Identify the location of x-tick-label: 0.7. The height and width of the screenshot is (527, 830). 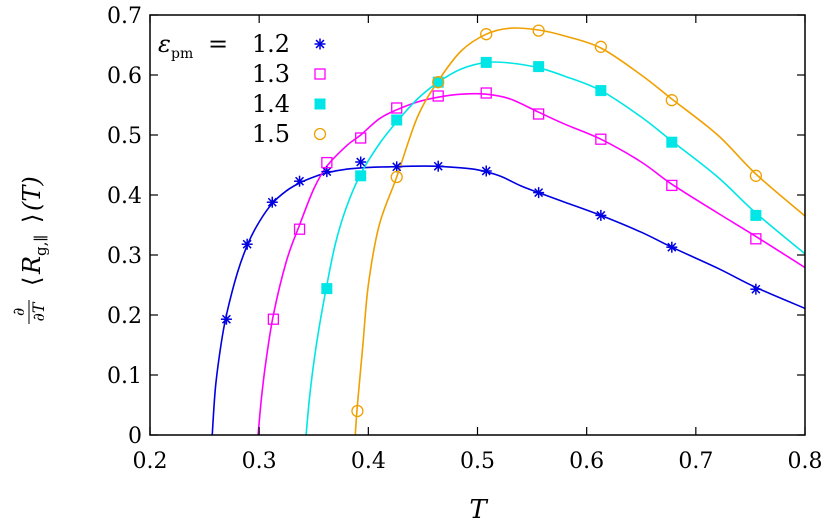
(695, 461).